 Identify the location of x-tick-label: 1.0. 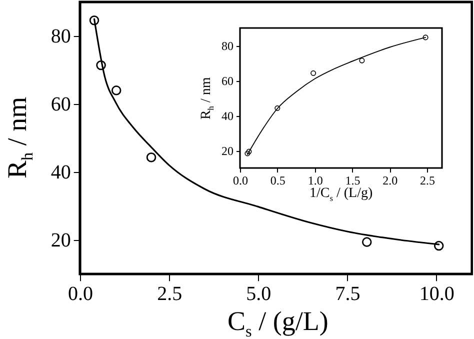
(315, 181).